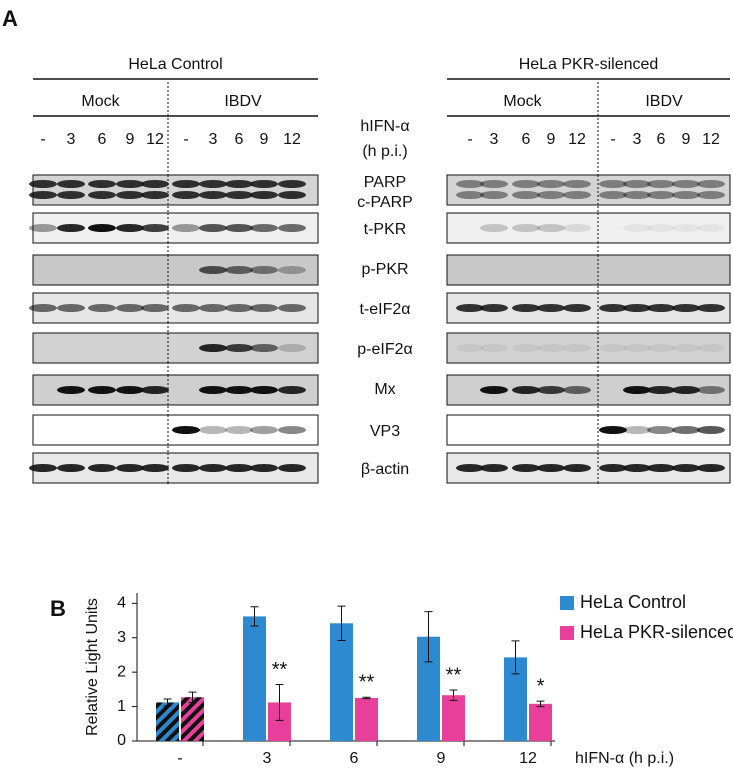 The image size is (733, 773). Describe the element at coordinates (100, 101) in the screenshot. I see `condition-label: Mock` at that location.